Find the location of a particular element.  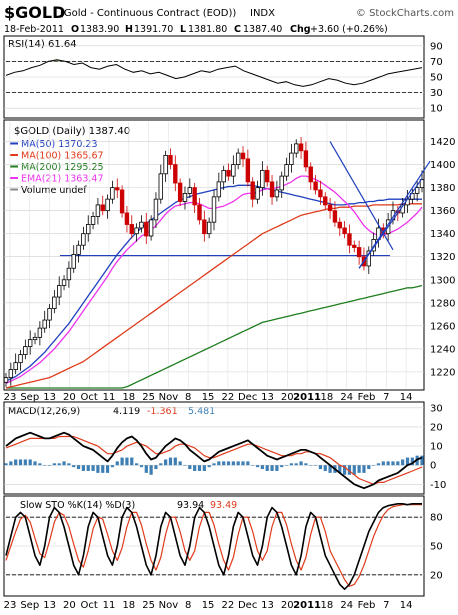

sto-tick-label: 20 is located at coordinates (436, 575).